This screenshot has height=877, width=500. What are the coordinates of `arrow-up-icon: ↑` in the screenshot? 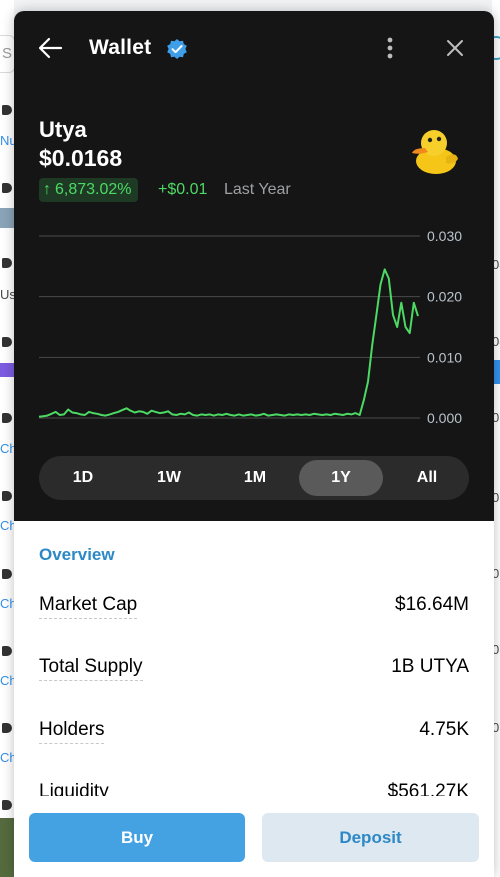 It's located at (47, 189).